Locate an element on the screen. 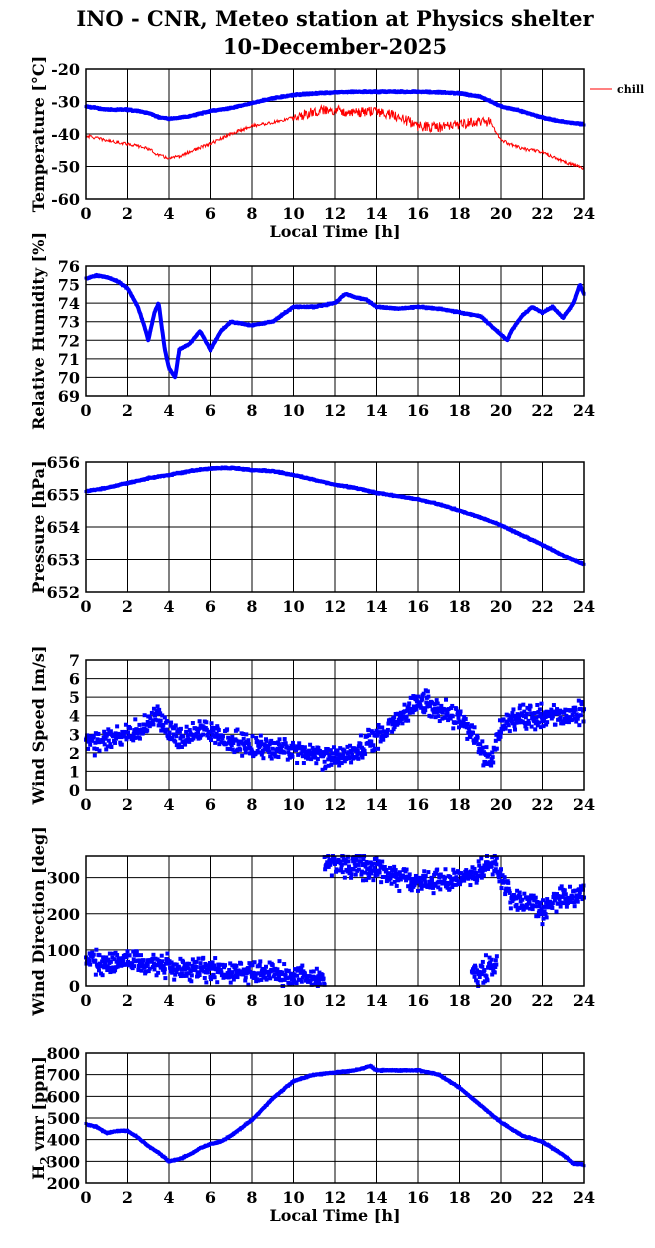 Image resolution: width=655 pixels, height=1248 pixels. x-tick-label: 24 is located at coordinates (584, 410).